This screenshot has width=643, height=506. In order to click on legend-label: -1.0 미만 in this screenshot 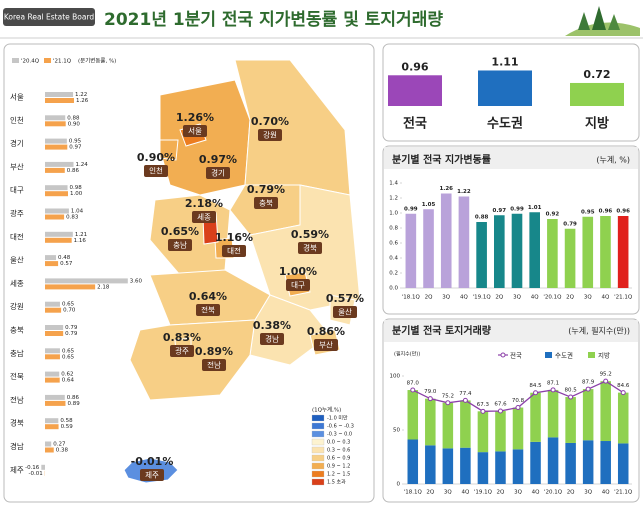, I will do `click(337, 418)`.